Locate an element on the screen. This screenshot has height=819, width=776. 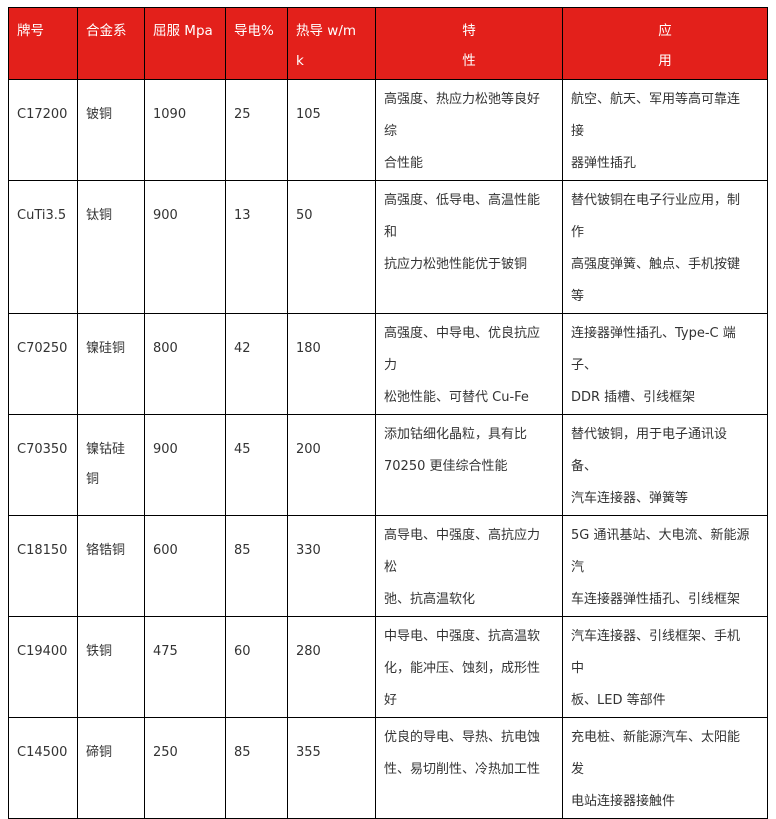
cell-line: 板、LED 等部件 is located at coordinates (618, 700).